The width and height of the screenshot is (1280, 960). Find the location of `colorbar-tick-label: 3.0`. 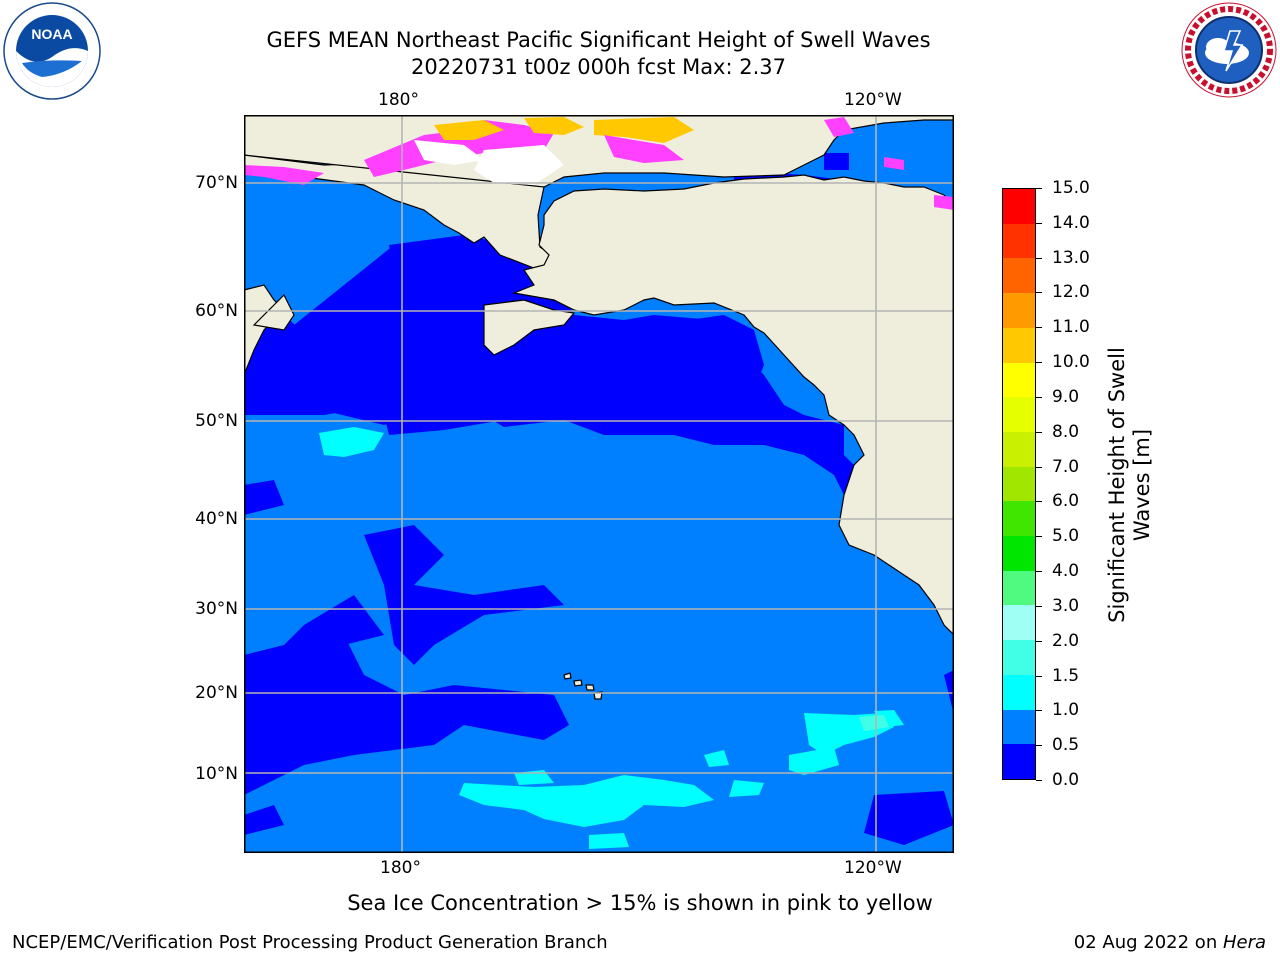

colorbar-tick-label: 3.0 is located at coordinates (1066, 605).